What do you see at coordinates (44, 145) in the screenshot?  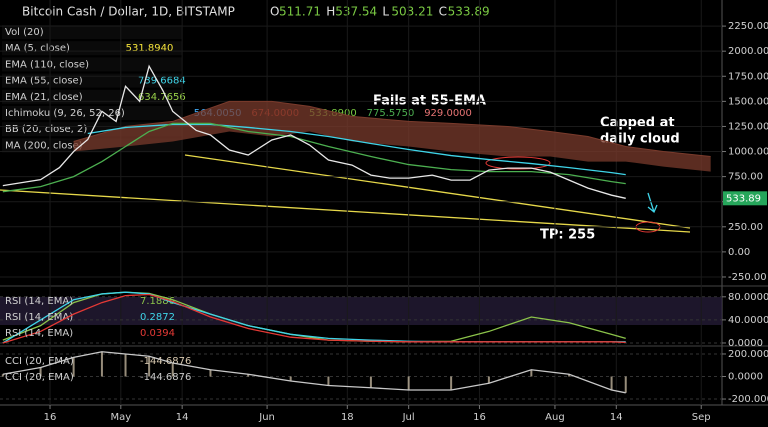 I see `legend-label: MA (200, close)` at bounding box center [44, 145].